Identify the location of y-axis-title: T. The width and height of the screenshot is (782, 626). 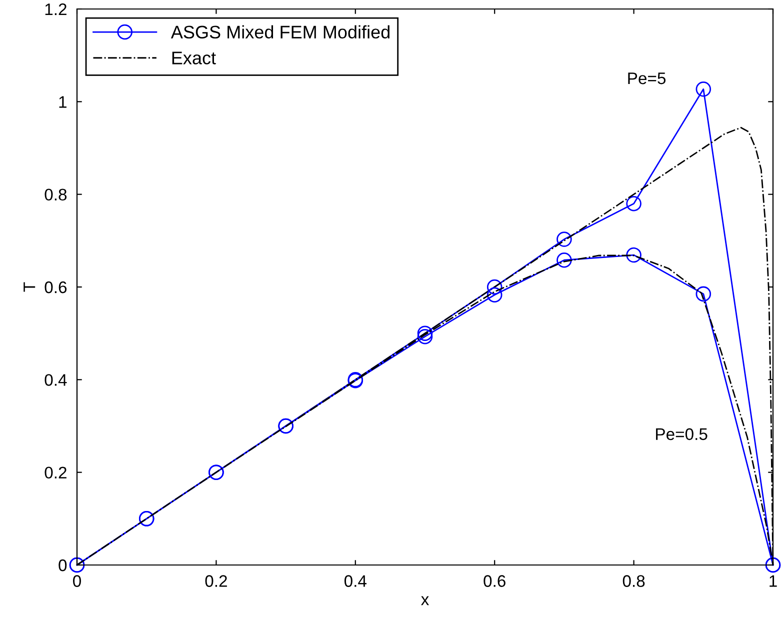
(30, 287).